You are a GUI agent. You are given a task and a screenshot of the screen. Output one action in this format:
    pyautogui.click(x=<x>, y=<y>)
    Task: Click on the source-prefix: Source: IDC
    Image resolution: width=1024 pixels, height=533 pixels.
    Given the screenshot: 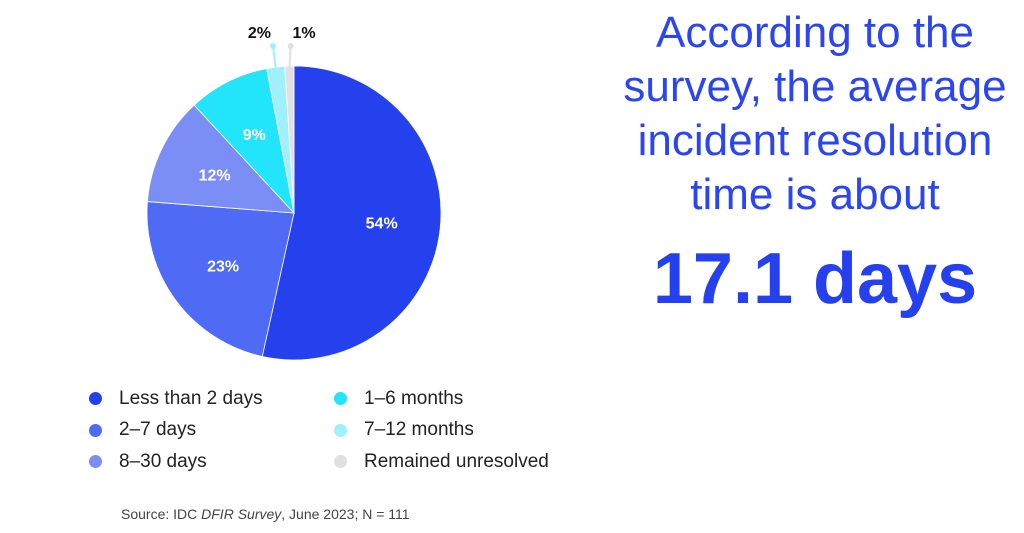 What is the action you would take?
    pyautogui.click(x=161, y=514)
    